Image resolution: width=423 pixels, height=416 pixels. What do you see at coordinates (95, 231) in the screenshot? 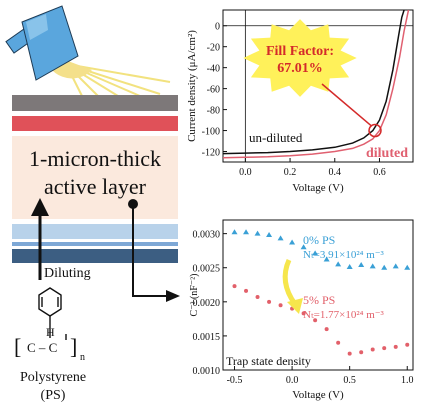
I see `layer-light-blue` at bounding box center [95, 231].